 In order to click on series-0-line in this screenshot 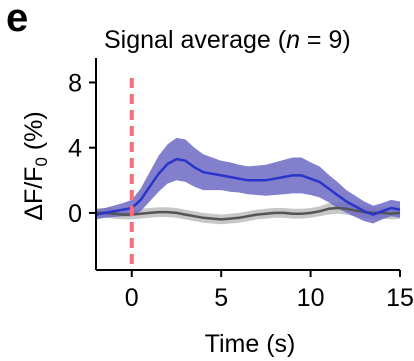, I will do `click(248, 186)`.